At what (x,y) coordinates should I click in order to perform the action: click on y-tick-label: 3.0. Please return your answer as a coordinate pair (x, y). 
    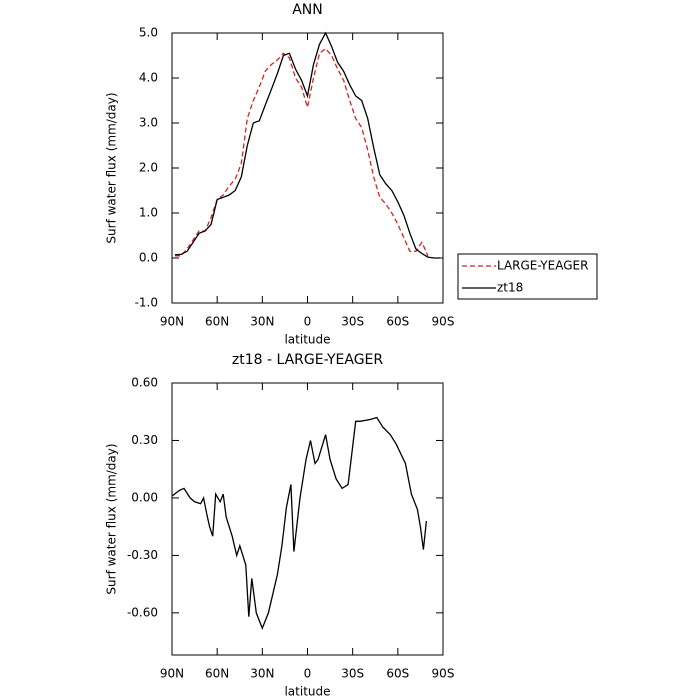
    Looking at the image, I should click on (148, 123).